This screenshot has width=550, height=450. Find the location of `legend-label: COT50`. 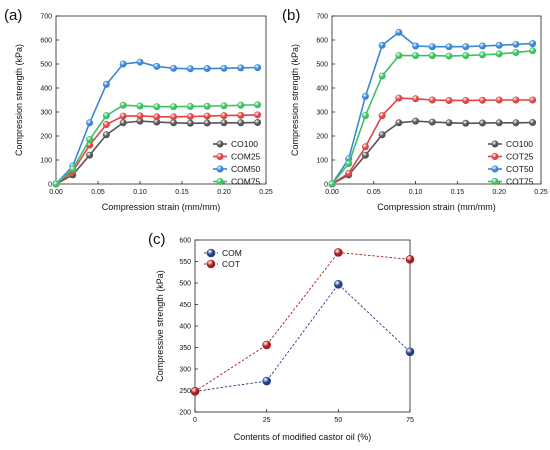

legend-label: COT50 is located at coordinates (520, 169).